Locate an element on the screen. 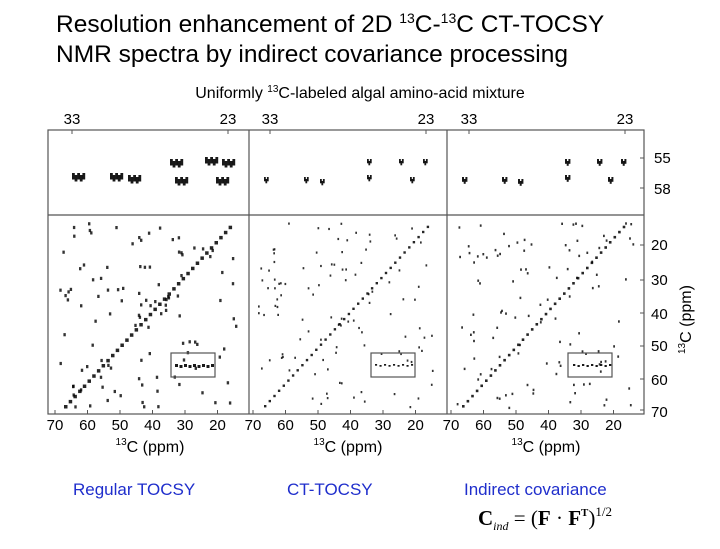 The image size is (720, 549). bottom-tick-label: 20 is located at coordinates (415, 425).